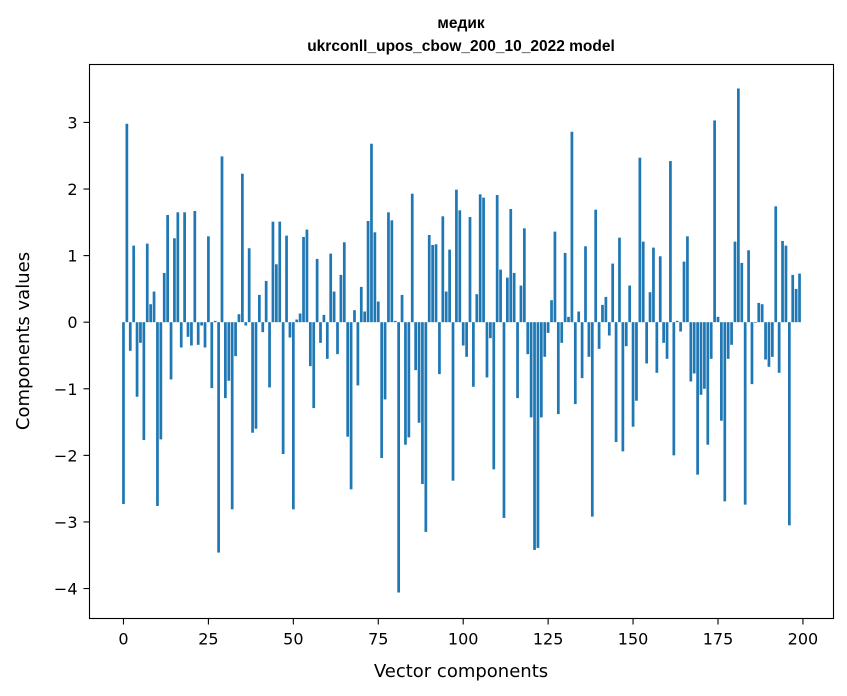 The width and height of the screenshot is (847, 696). What do you see at coordinates (72, 122) in the screenshot?
I see `y-tick-label: 3` at bounding box center [72, 122].